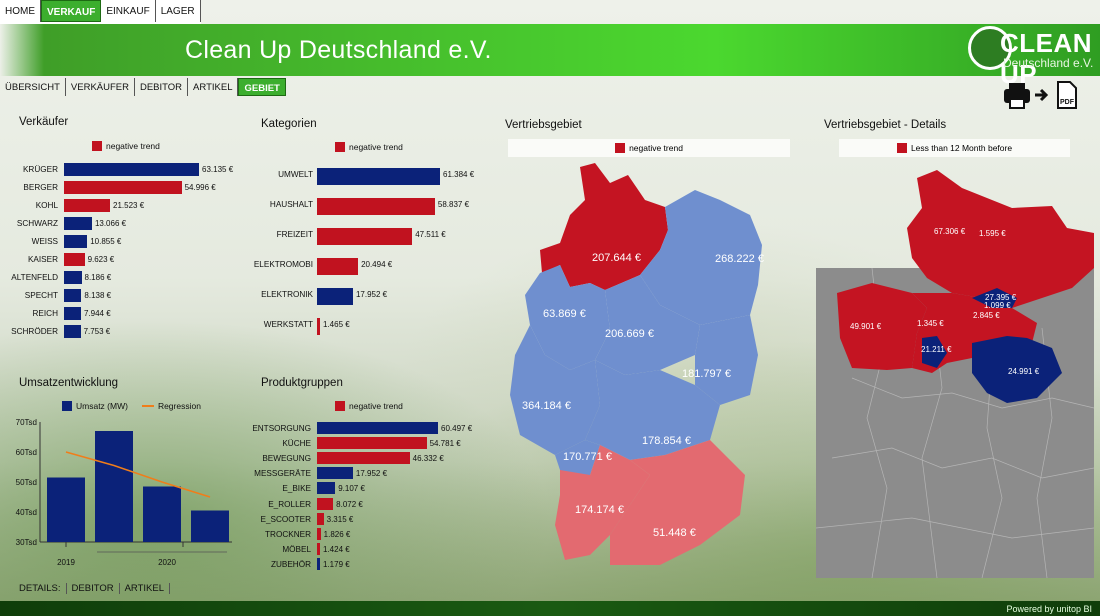 The width and height of the screenshot is (1100, 616). Describe the element at coordinates (567, 317) in the screenshot. I see `region-west` at that location.